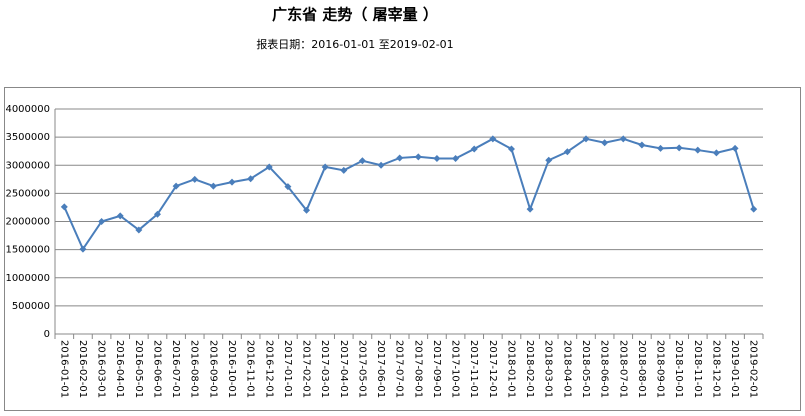 The height and width of the screenshot is (416, 805). I want to click on x-tick-label: 2018-08-01, so click(641, 369).